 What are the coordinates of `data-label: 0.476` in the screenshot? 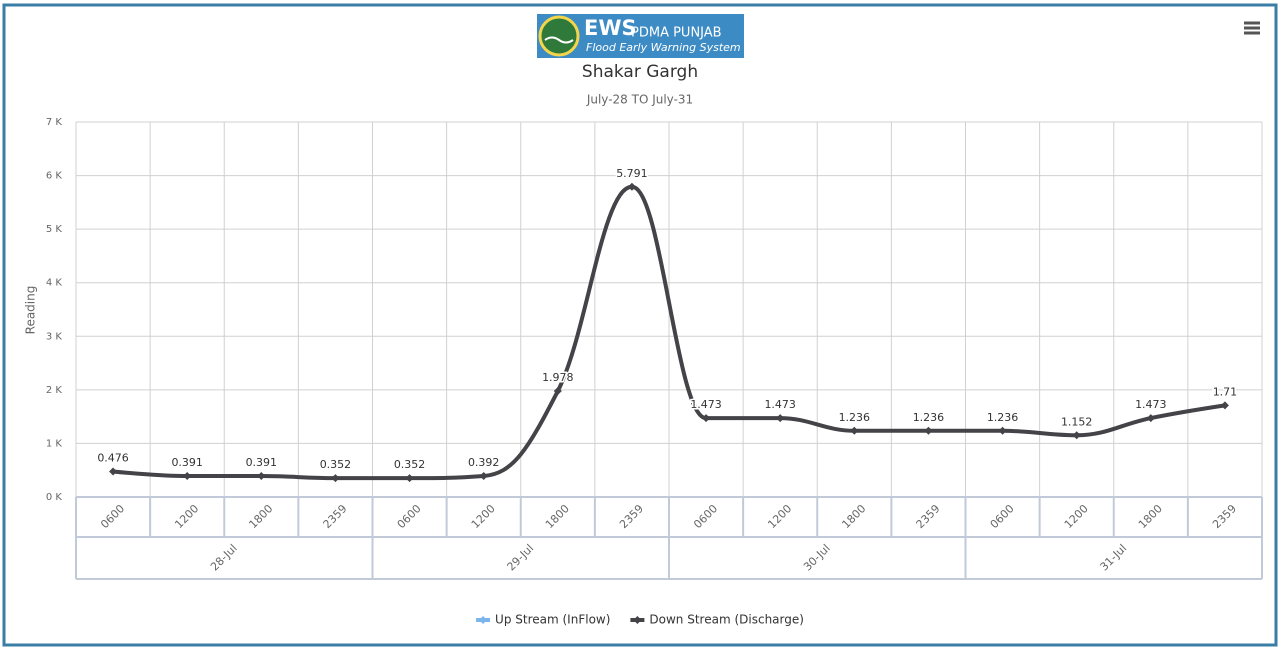 It's located at (113, 458).